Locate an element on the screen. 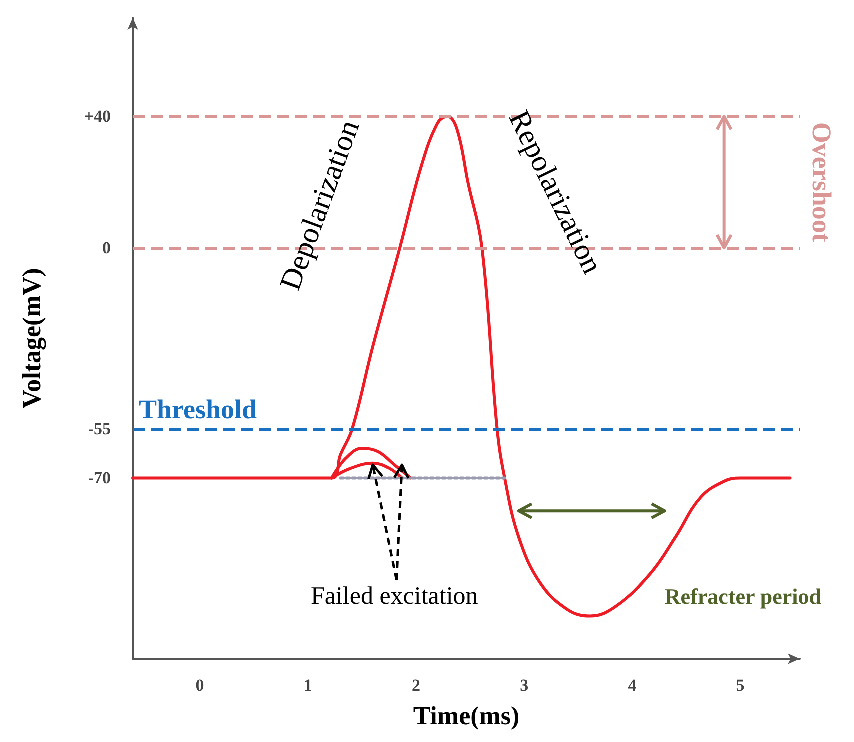 The height and width of the screenshot is (742, 854). x-axis-title: Time(ms) is located at coordinates (466, 716).